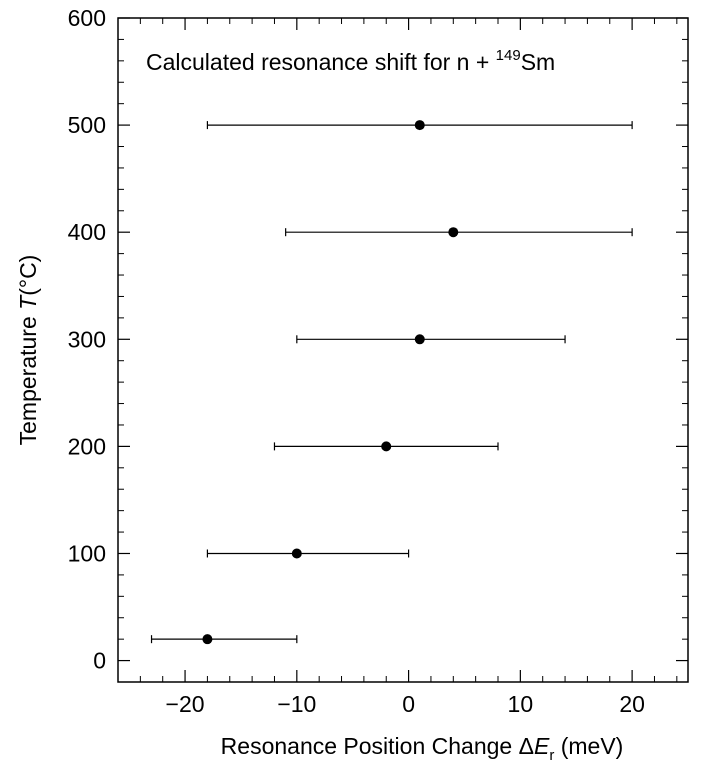 Image resolution: width=703 pixels, height=765 pixels. I want to click on chart-title-superscript: 149, so click(508, 55).